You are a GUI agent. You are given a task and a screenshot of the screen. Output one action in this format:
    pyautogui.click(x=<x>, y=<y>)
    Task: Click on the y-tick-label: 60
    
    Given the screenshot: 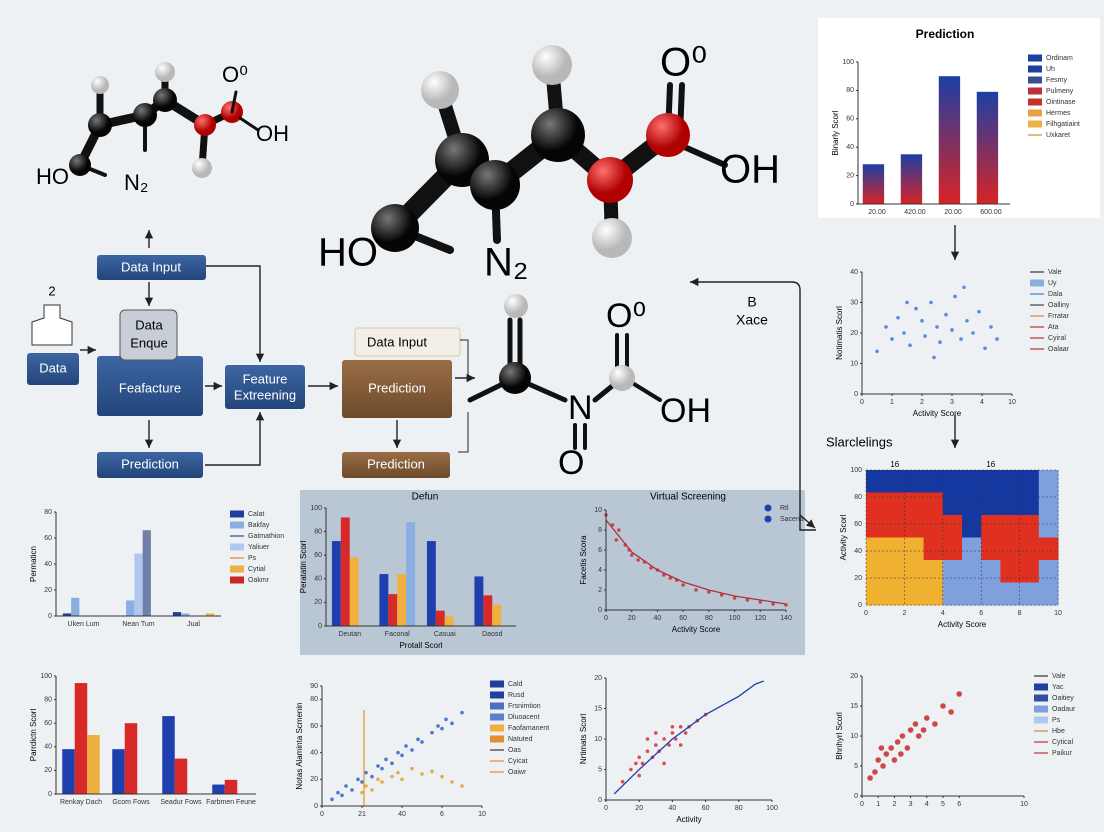 What is the action you would take?
    pyautogui.click(x=858, y=524)
    